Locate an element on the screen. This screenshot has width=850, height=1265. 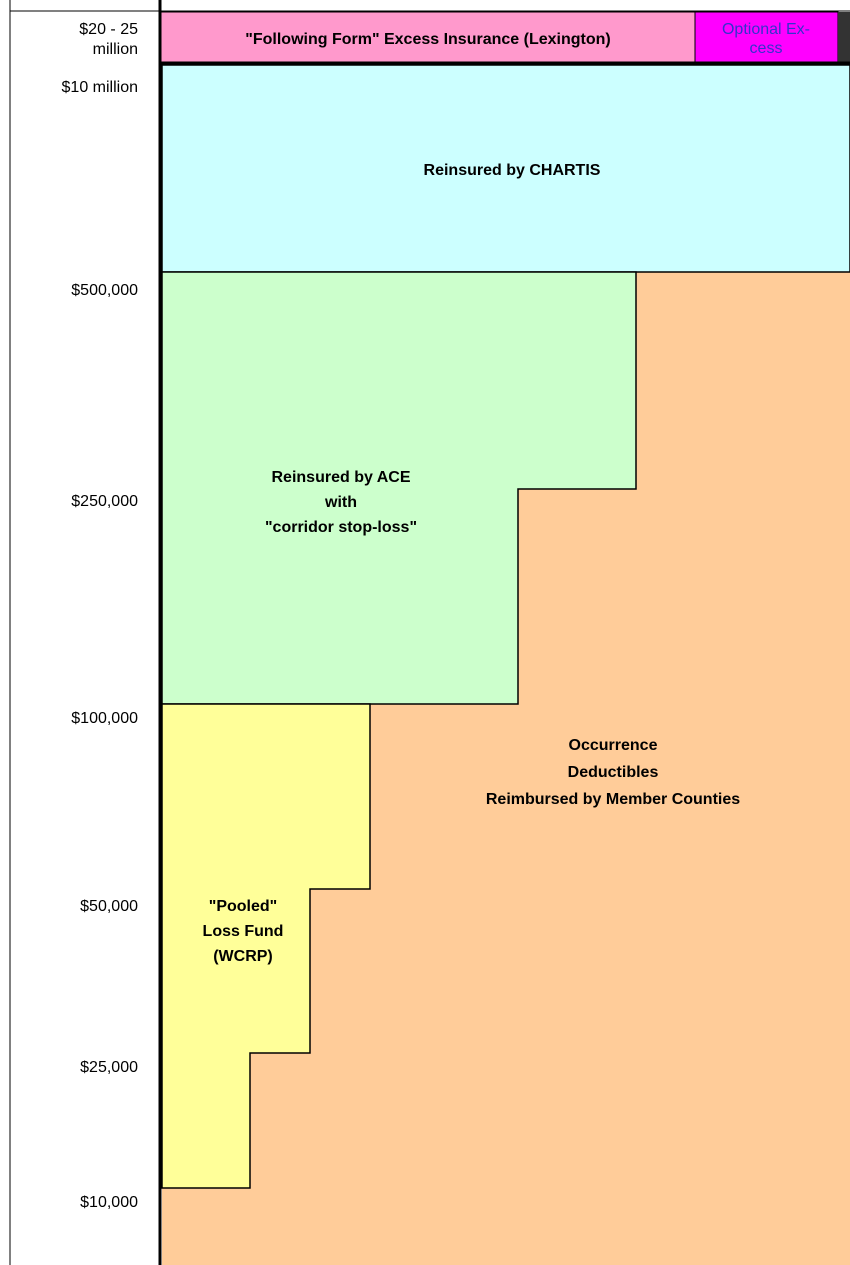
axis-label: $50,000 is located at coordinates (109, 906).